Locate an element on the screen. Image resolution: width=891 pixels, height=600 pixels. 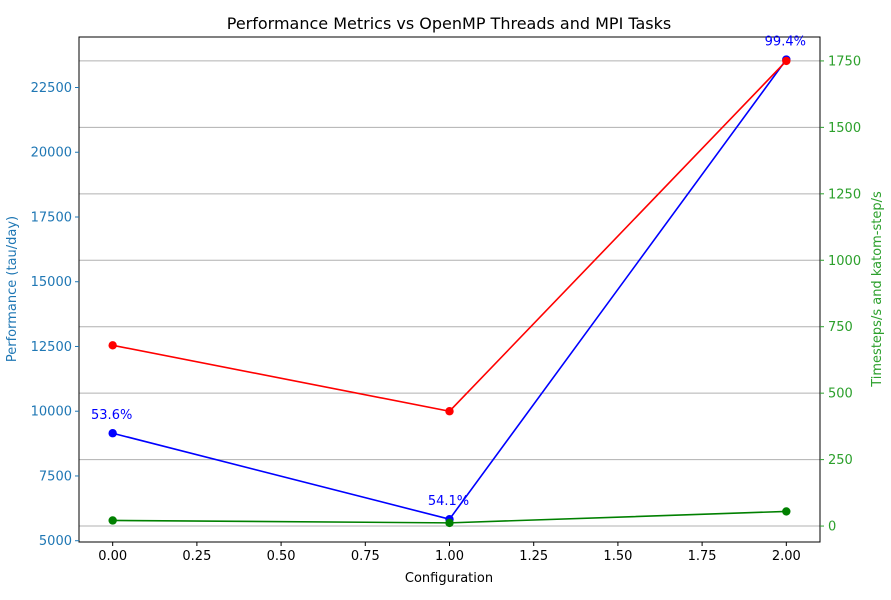
data-annotation: 53.6% is located at coordinates (111, 415).